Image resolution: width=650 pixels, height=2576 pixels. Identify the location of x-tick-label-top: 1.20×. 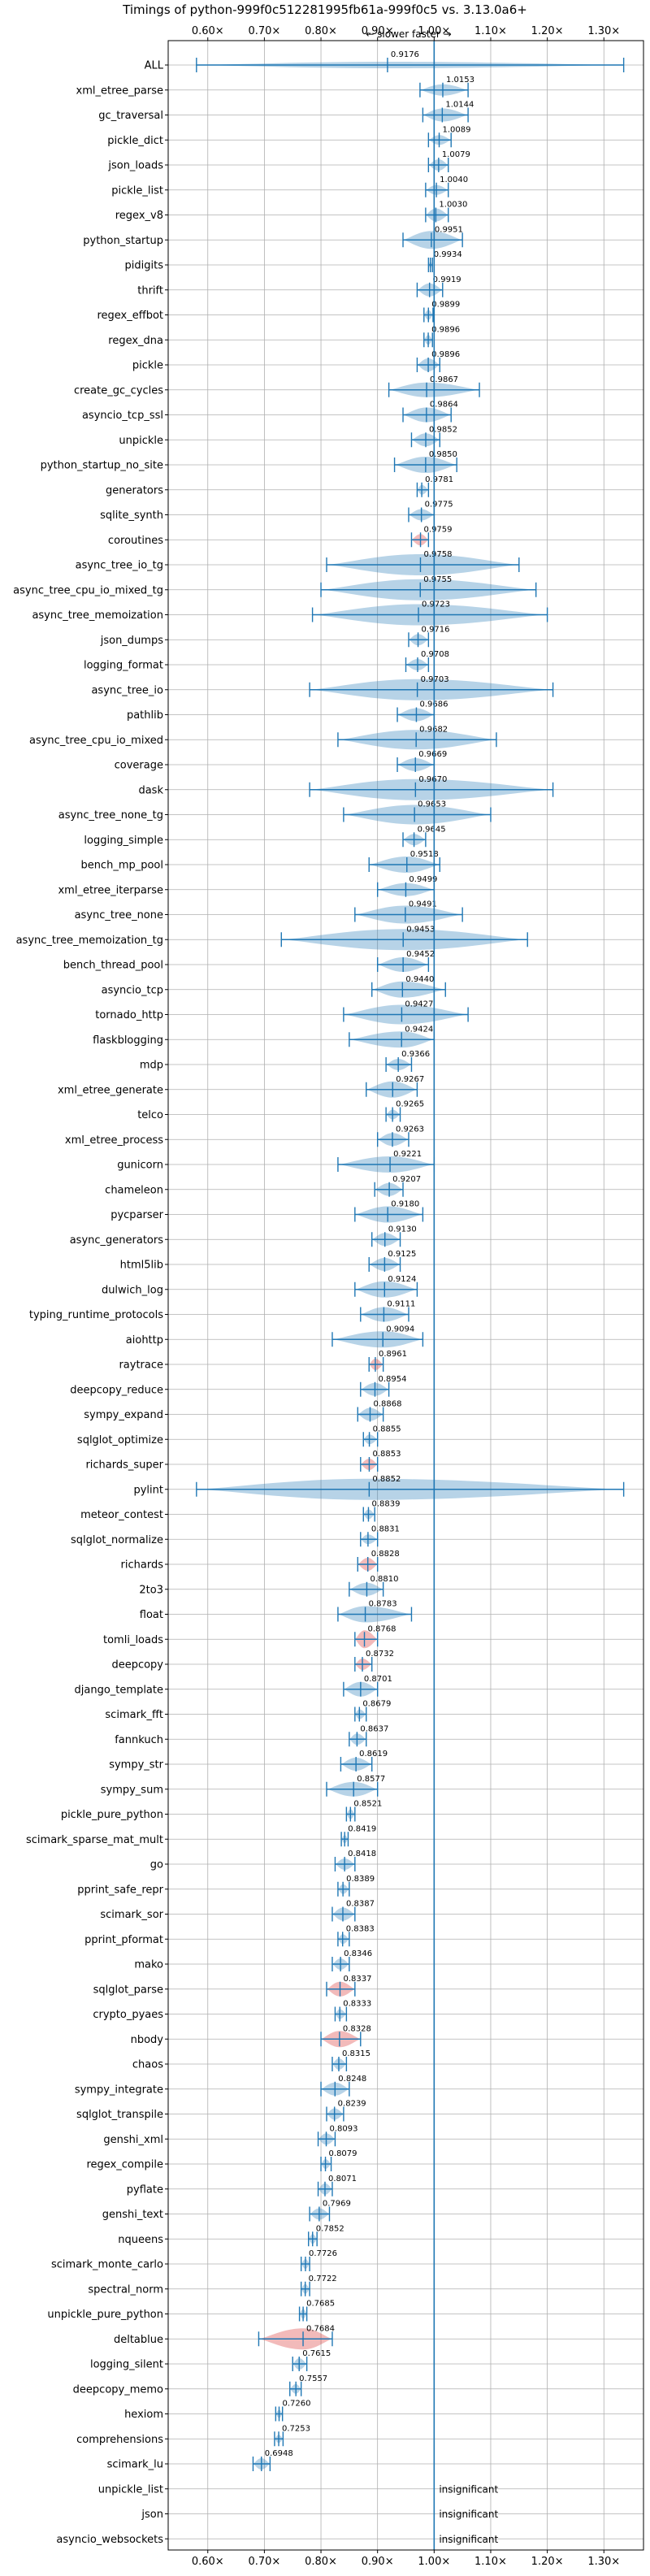
(548, 31).